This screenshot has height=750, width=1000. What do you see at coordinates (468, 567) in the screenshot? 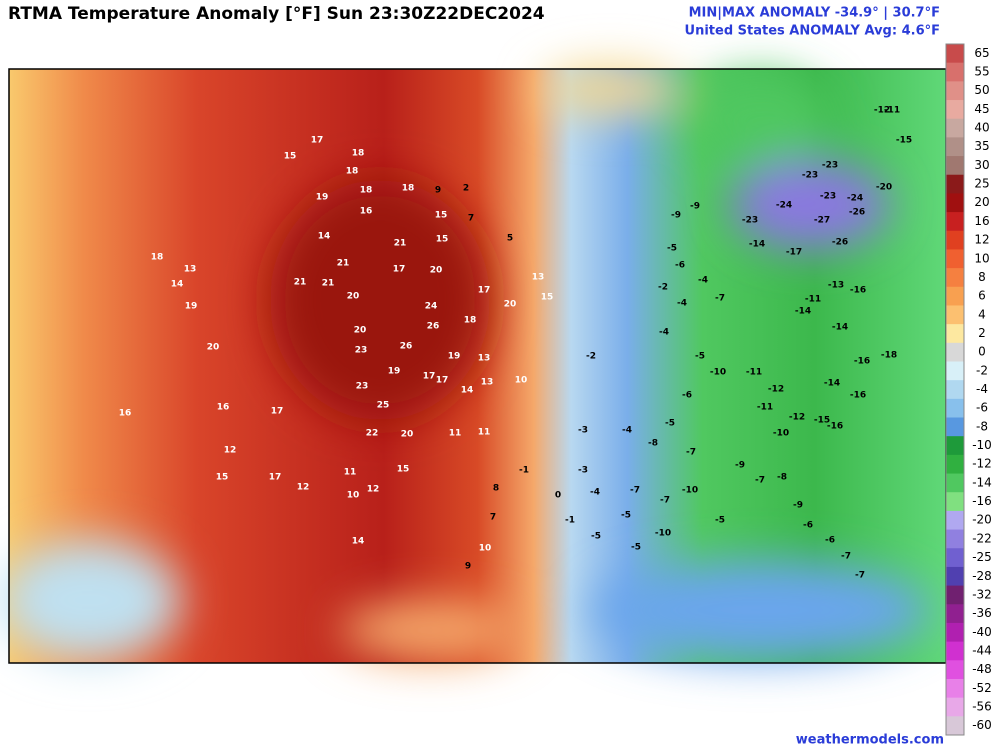
I see `station-value: 9` at bounding box center [468, 567].